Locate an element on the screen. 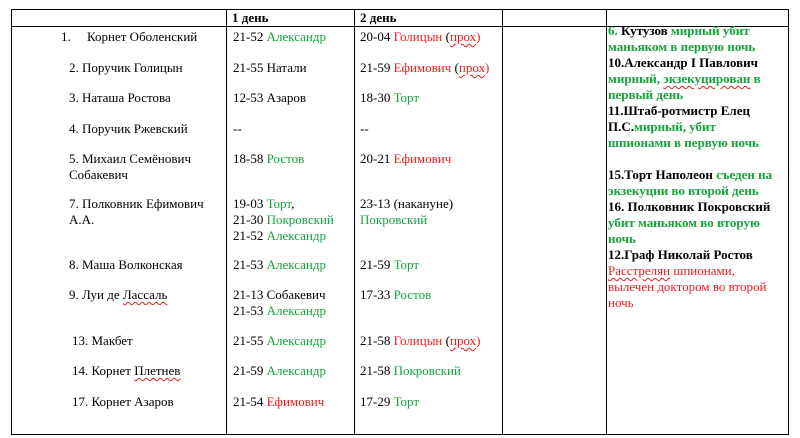 The height and width of the screenshot is (438, 800). player-name-cell: 13. Макбет is located at coordinates (102, 341).